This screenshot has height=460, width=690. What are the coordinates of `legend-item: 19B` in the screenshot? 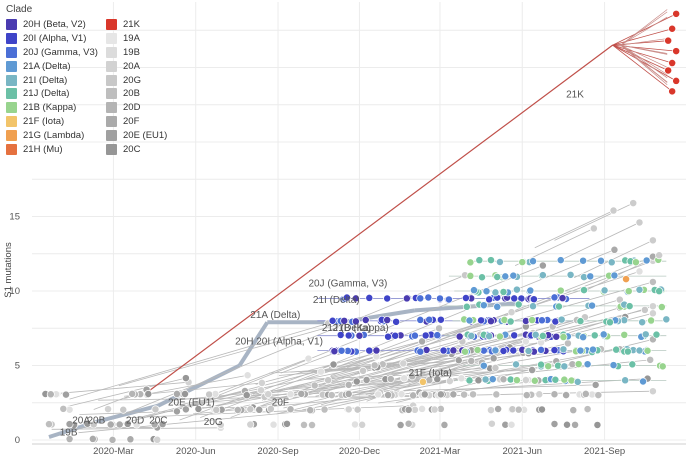 It's located at (156, 53).